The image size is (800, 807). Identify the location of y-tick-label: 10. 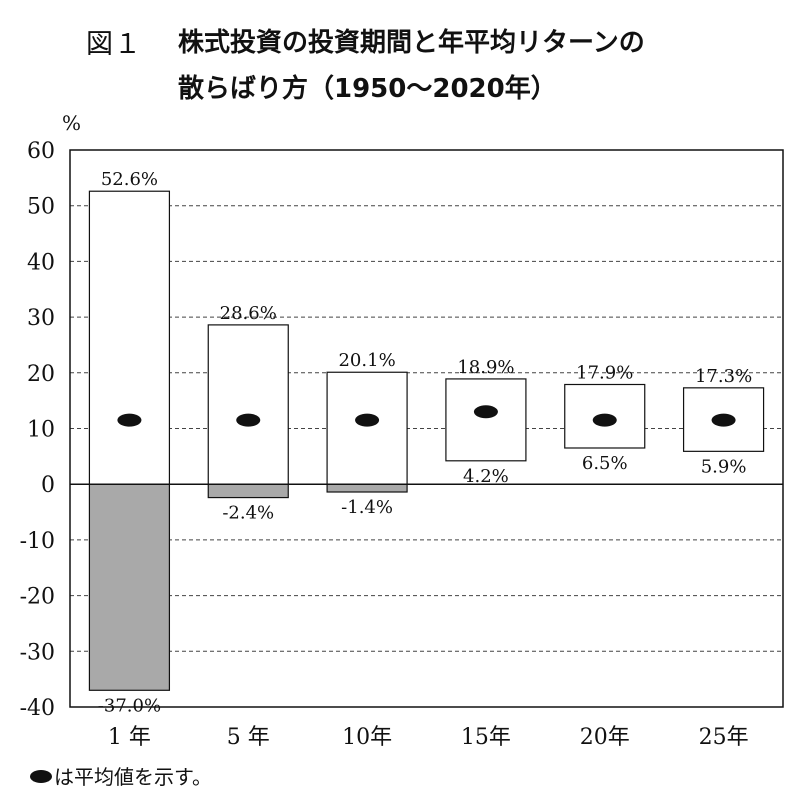
(41, 430).